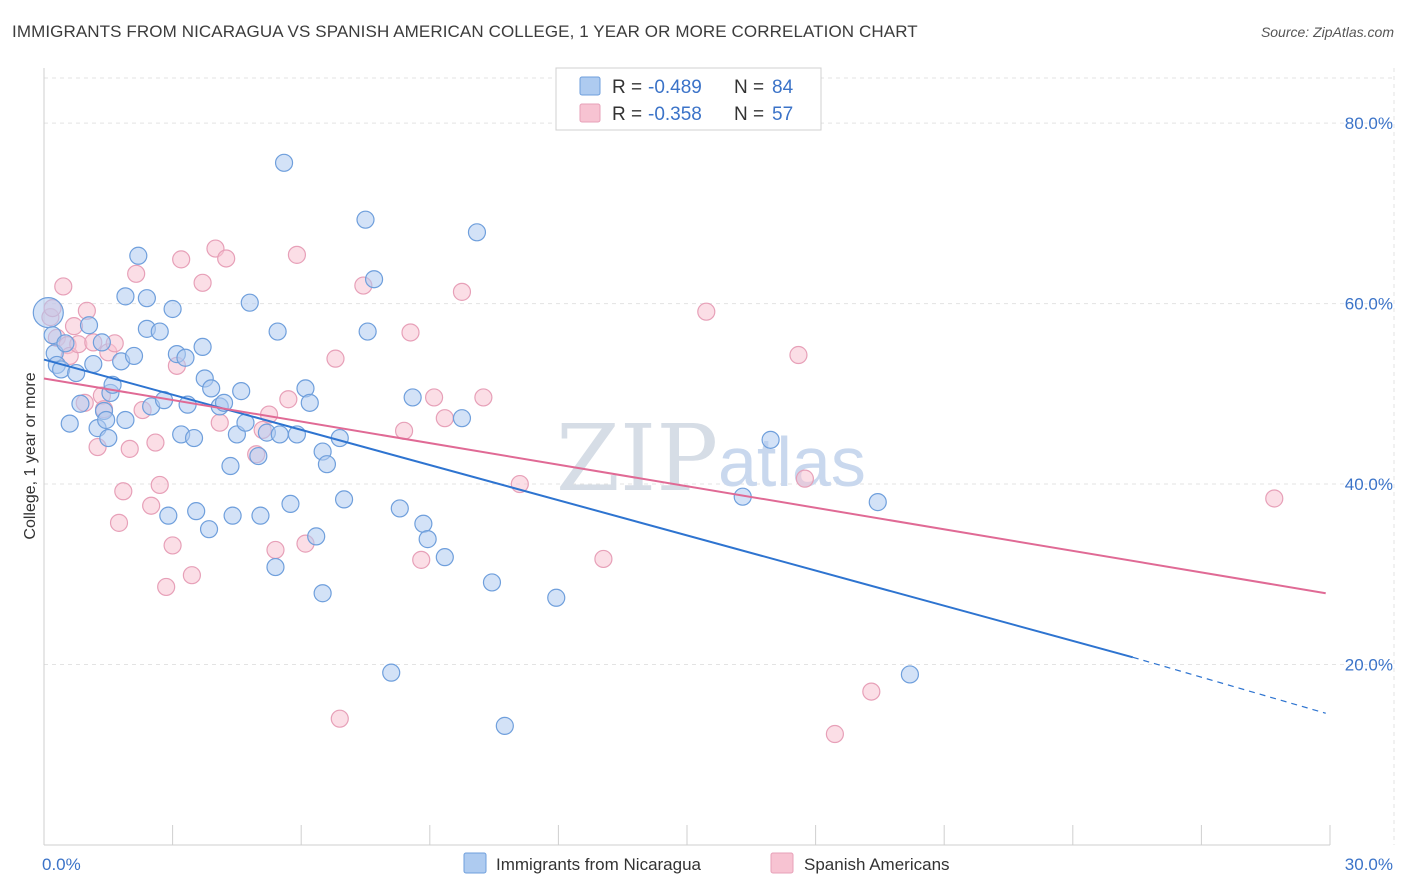  Describe the element at coordinates (1369, 123) in the screenshot. I see `y-tick-label: 80.0%` at that location.